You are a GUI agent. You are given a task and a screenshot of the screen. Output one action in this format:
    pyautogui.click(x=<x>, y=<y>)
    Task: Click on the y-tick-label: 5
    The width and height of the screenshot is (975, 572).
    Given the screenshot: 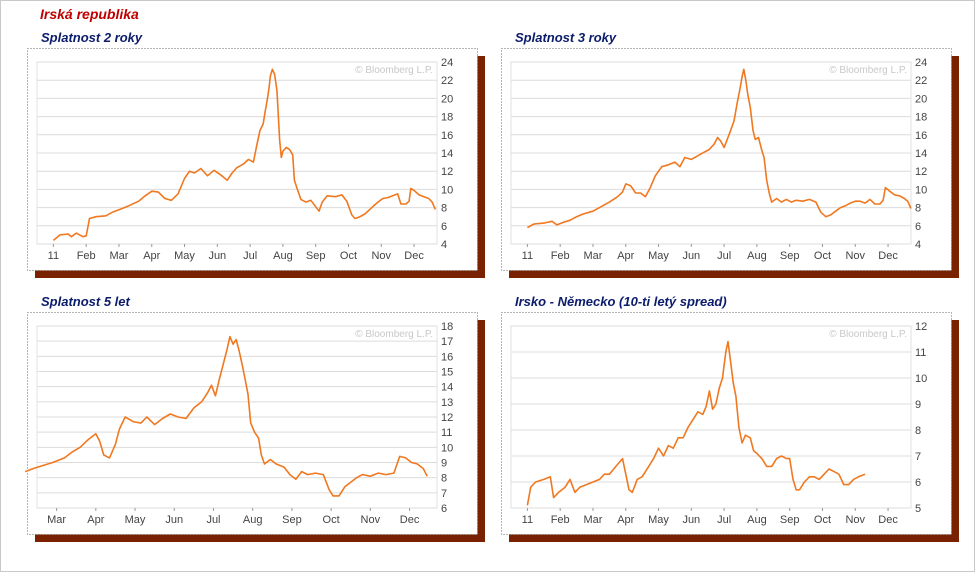 What is the action you would take?
    pyautogui.click(x=918, y=509)
    